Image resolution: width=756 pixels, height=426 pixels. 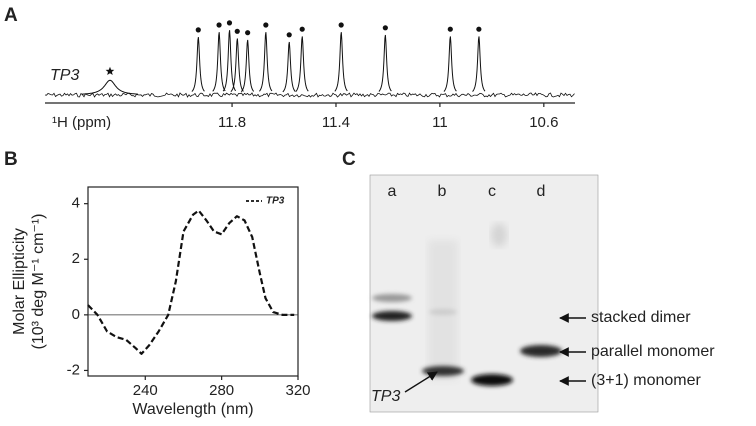 I want to click on band-label: parallel monomer, so click(x=653, y=351).